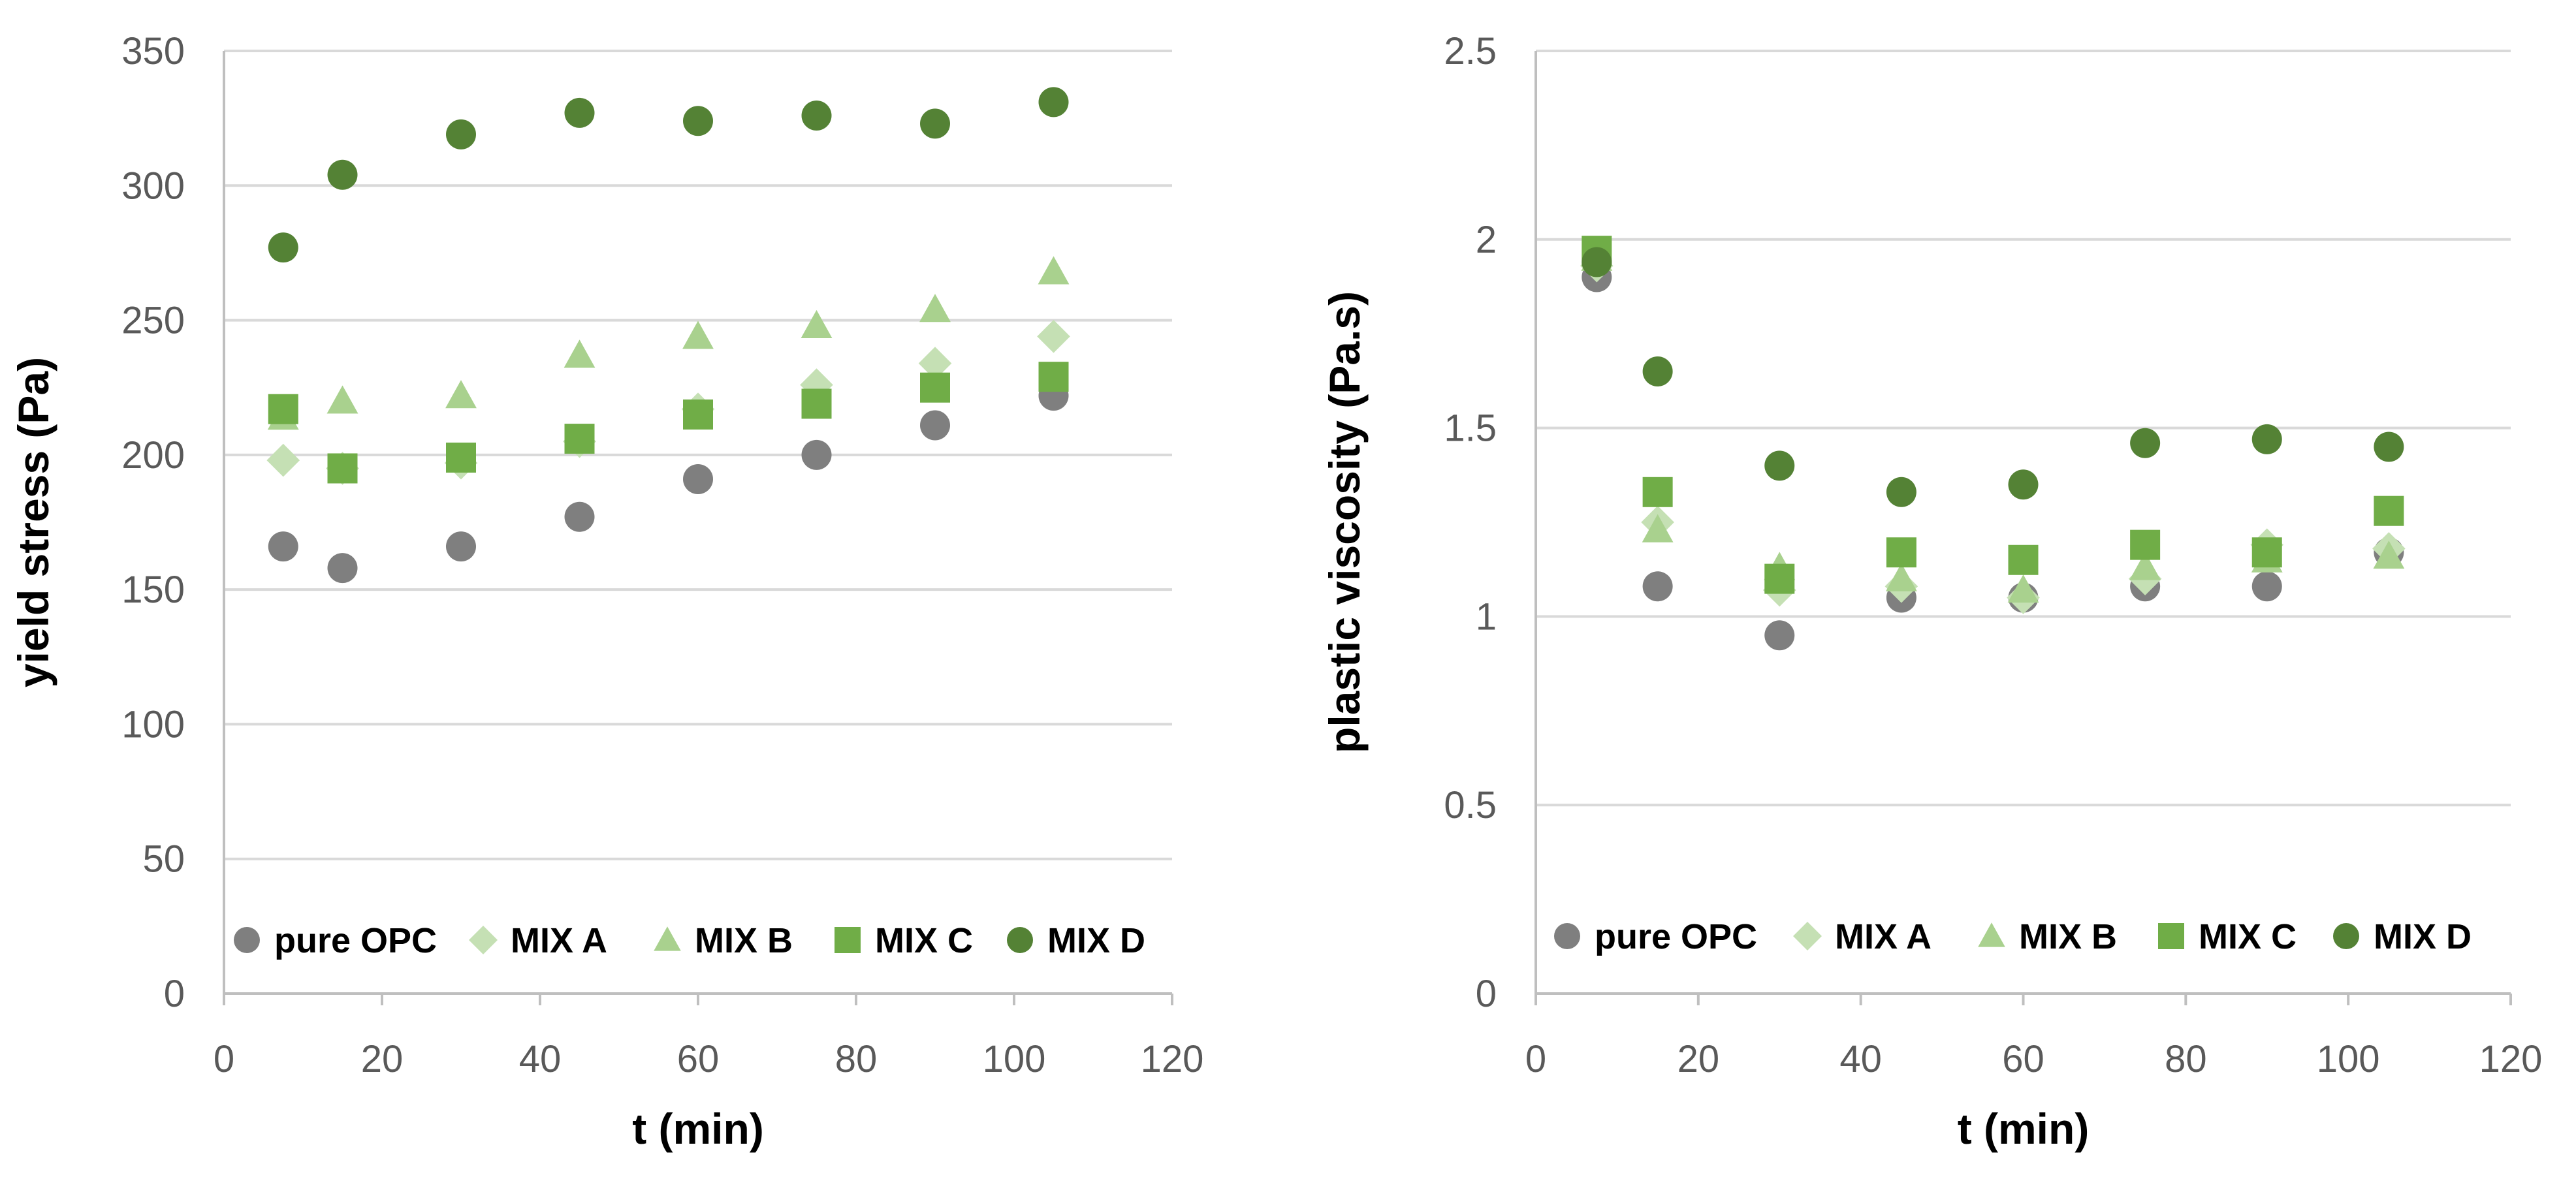  What do you see at coordinates (1345, 522) in the screenshot?
I see `y-axis-title: plastic viscosity (Pa.s)` at bounding box center [1345, 522].